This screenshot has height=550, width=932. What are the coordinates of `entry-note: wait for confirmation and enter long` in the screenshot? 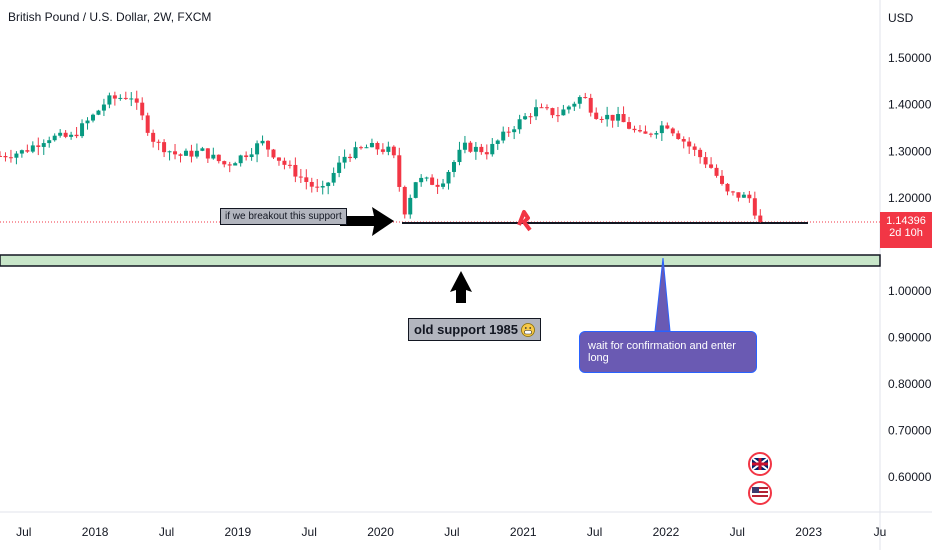 It's located at (668, 352).